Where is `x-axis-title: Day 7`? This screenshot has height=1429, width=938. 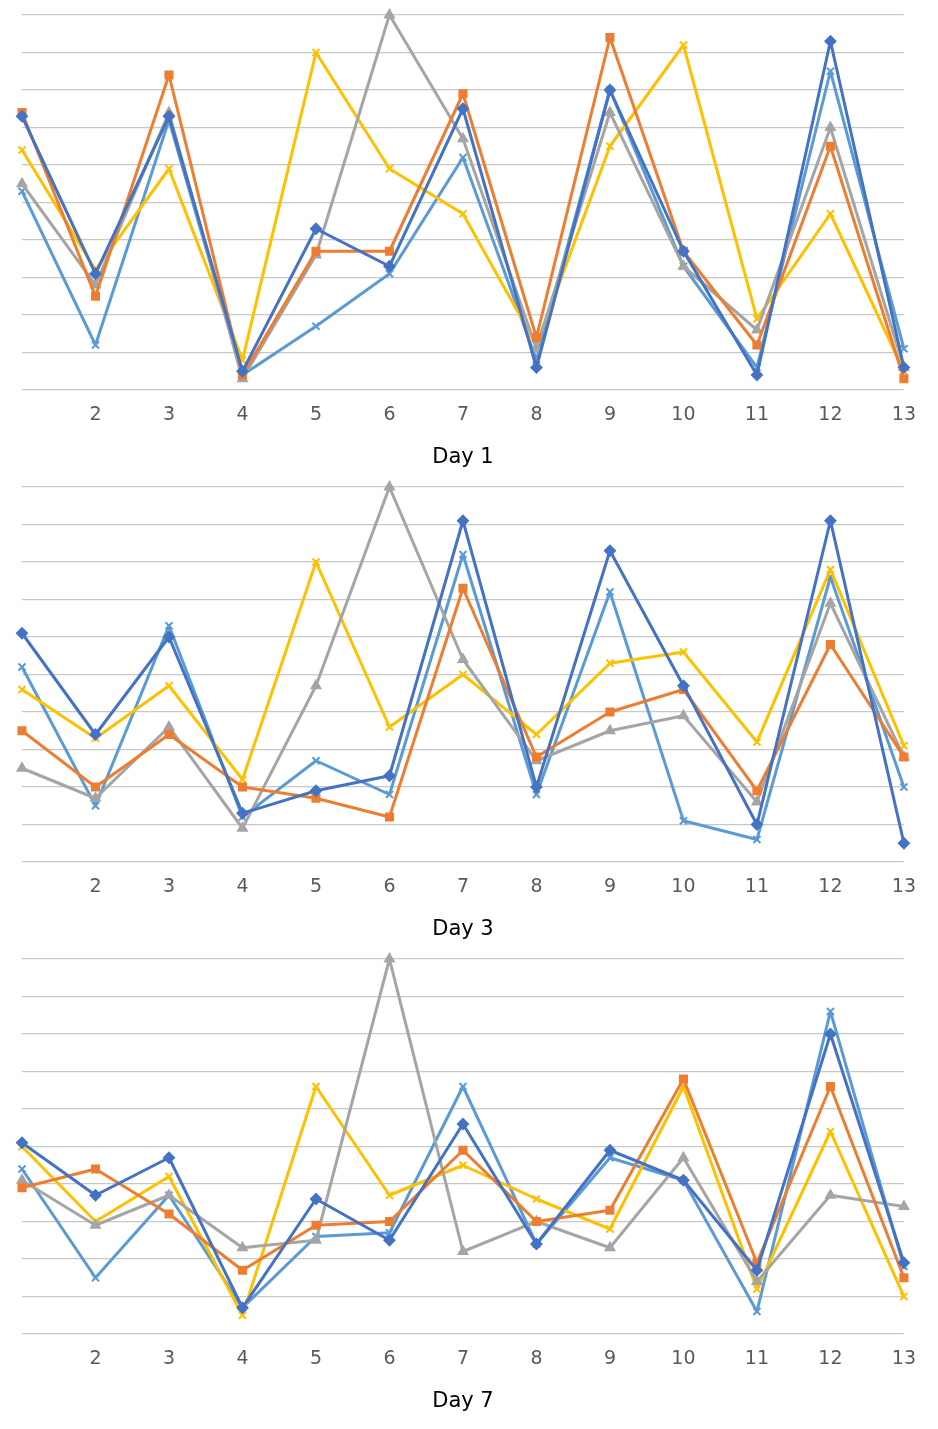
x-axis-title: Day 7 is located at coordinates (463, 1399).